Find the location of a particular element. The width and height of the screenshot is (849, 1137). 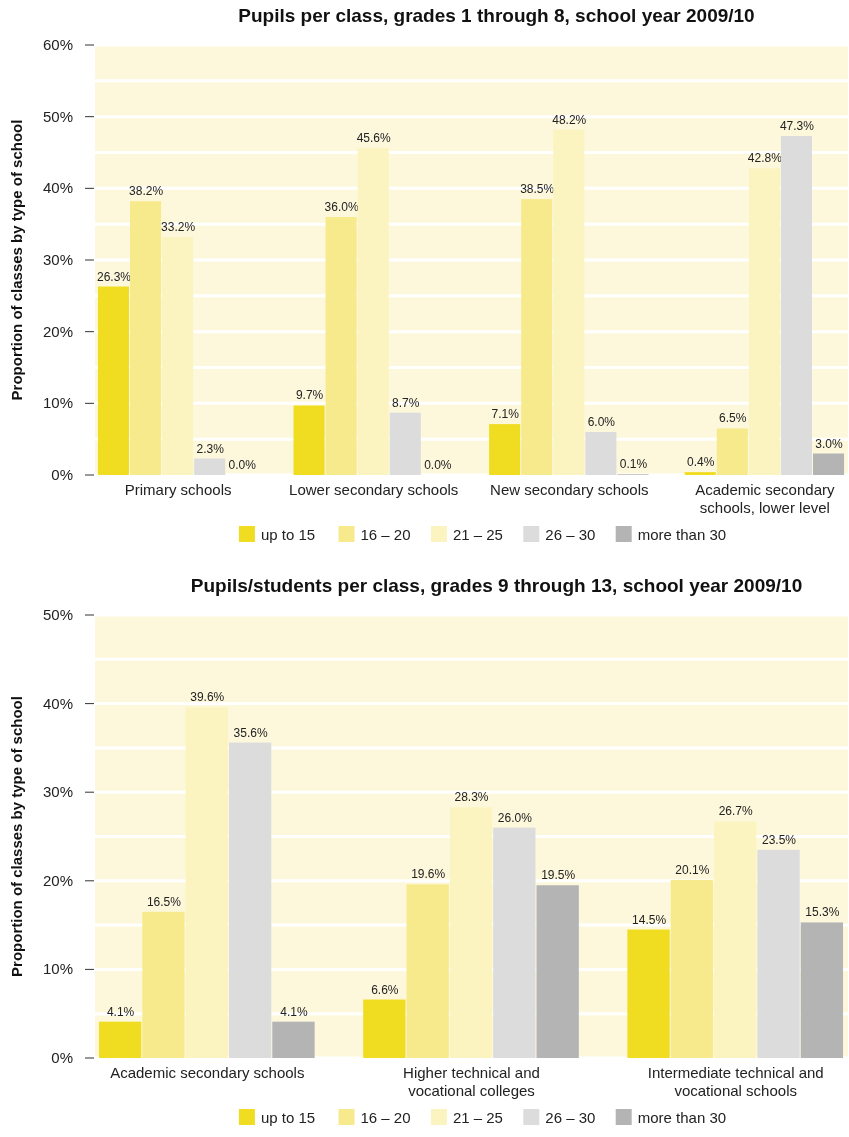

text: 33.2% is located at coordinates (178, 227).